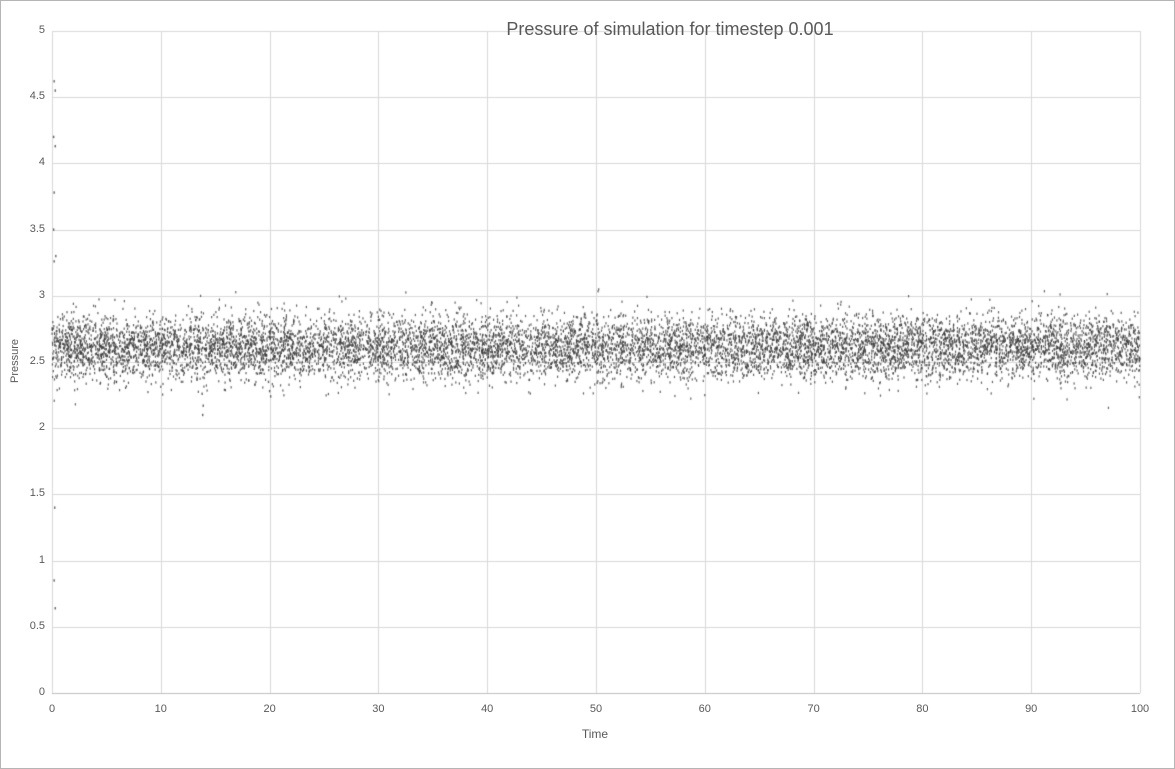 Image resolution: width=1175 pixels, height=769 pixels. Describe the element at coordinates (37, 228) in the screenshot. I see `y-tick-label: 3.5` at that location.